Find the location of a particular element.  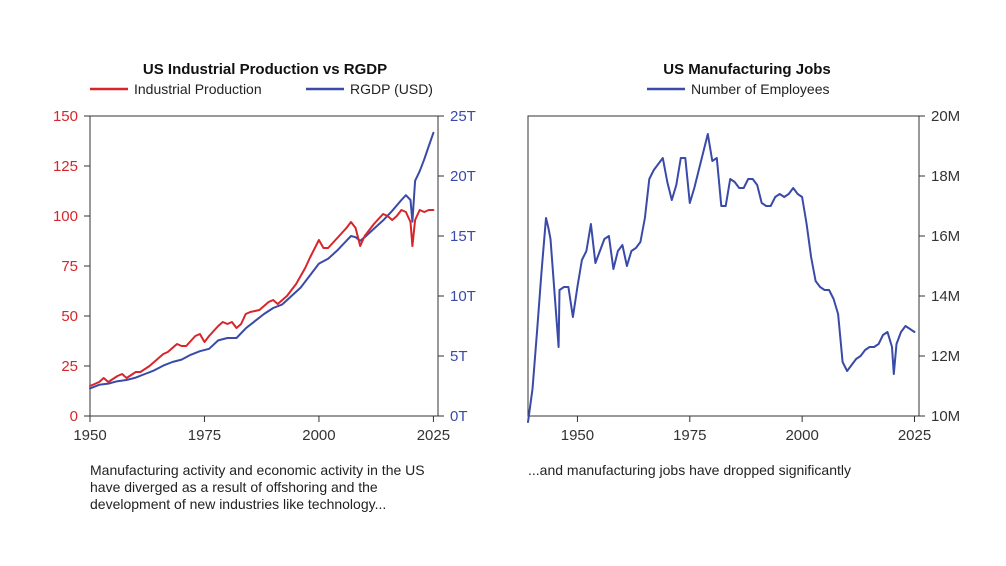

left-y-left-tick-label: 125 is located at coordinates (65, 166).